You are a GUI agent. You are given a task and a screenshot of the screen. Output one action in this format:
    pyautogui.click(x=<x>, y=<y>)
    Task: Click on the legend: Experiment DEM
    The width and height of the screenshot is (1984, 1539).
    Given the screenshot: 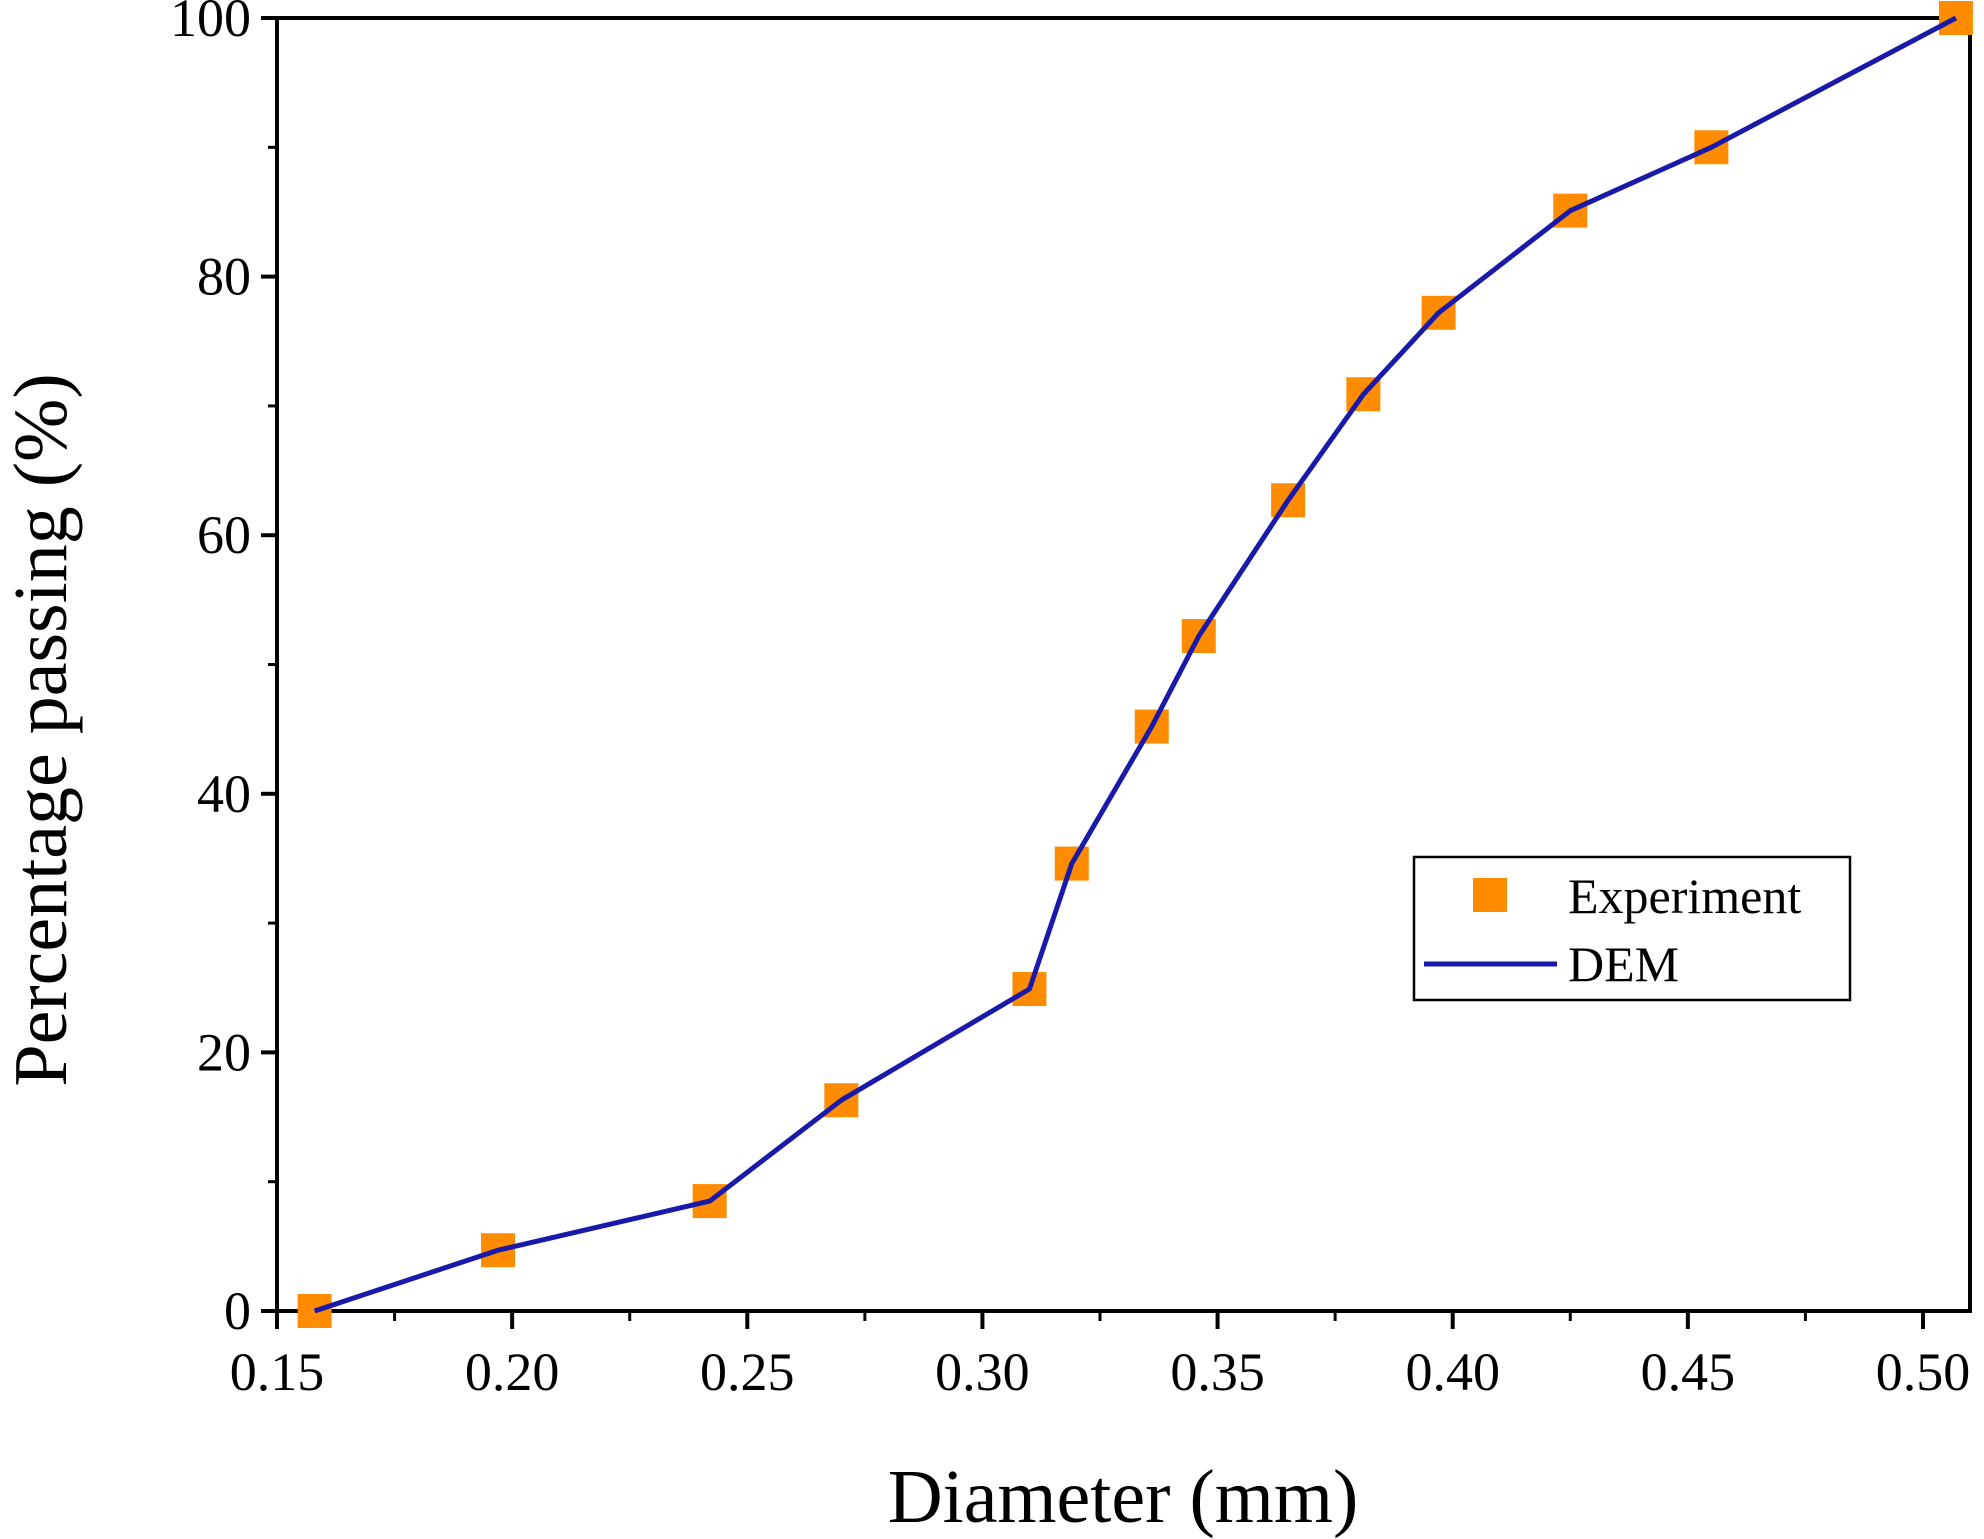 What is the action you would take?
    pyautogui.click(x=1632, y=928)
    